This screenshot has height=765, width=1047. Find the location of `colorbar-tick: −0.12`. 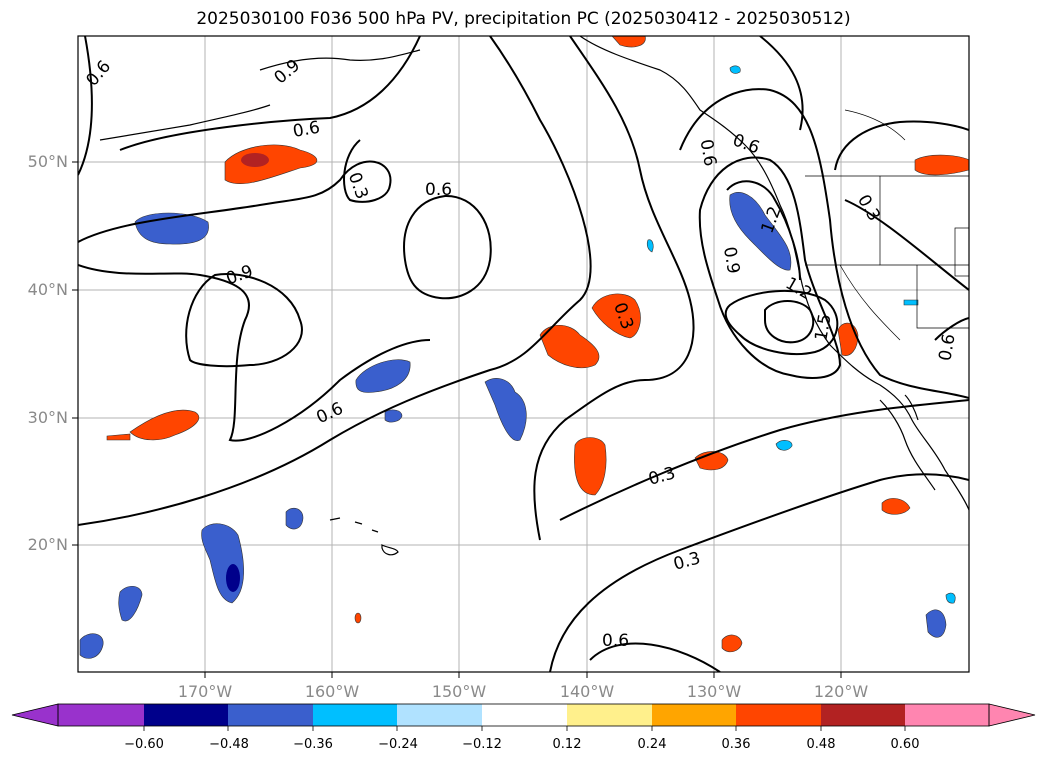

colorbar-tick: −0.12 is located at coordinates (482, 744).